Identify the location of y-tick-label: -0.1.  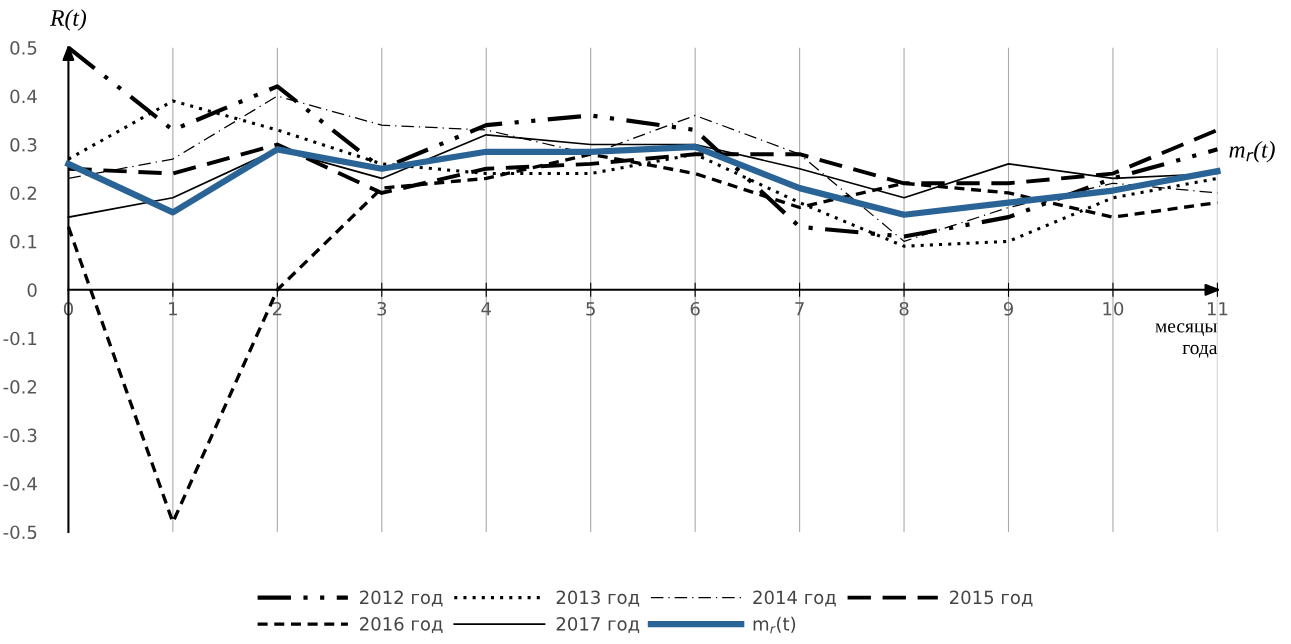
(20, 338).